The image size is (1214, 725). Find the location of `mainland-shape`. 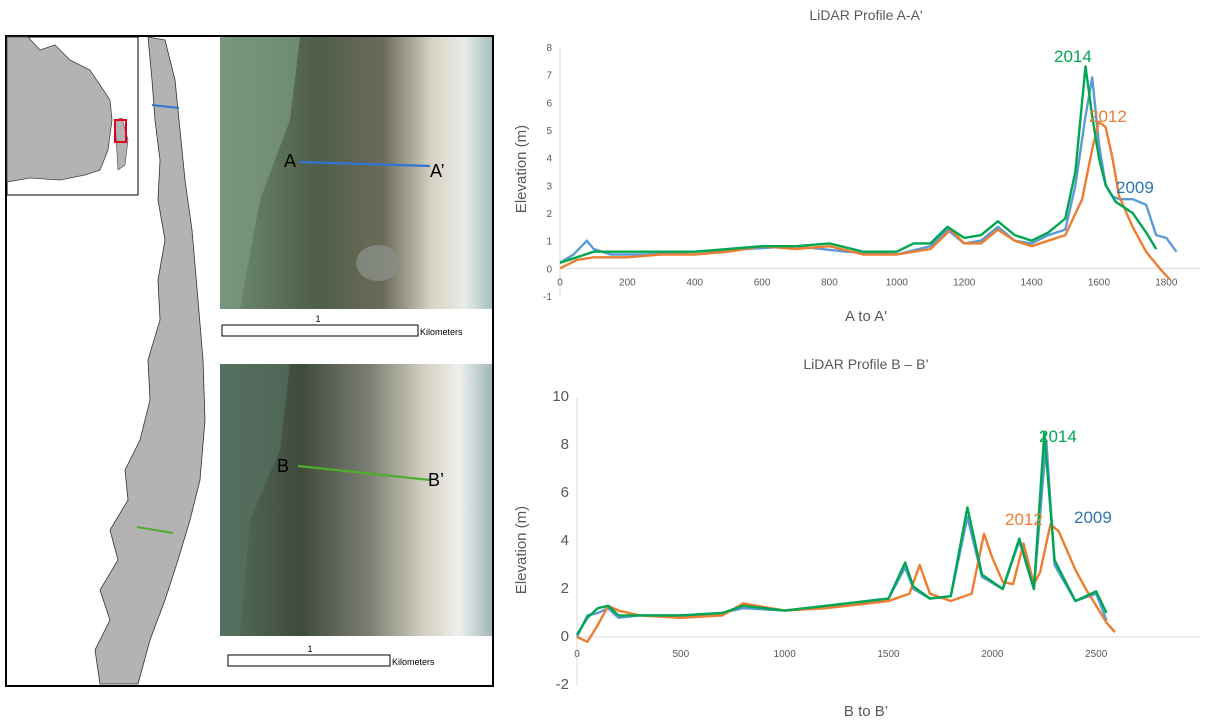

mainland-shape is located at coordinates (59, 109).